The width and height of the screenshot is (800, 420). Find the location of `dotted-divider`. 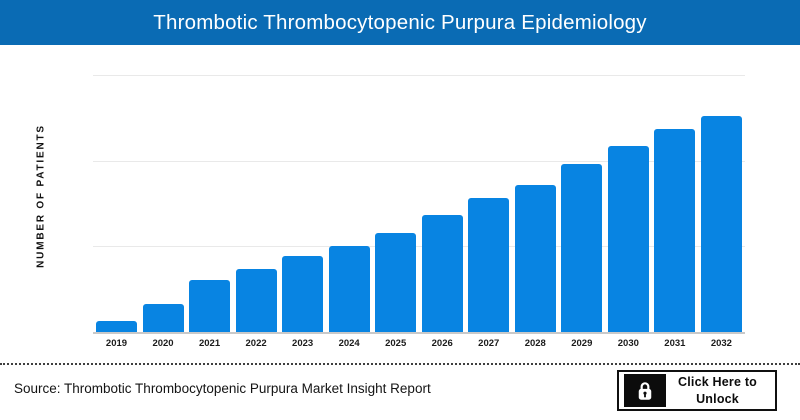

dotted-divider is located at coordinates (400, 364).